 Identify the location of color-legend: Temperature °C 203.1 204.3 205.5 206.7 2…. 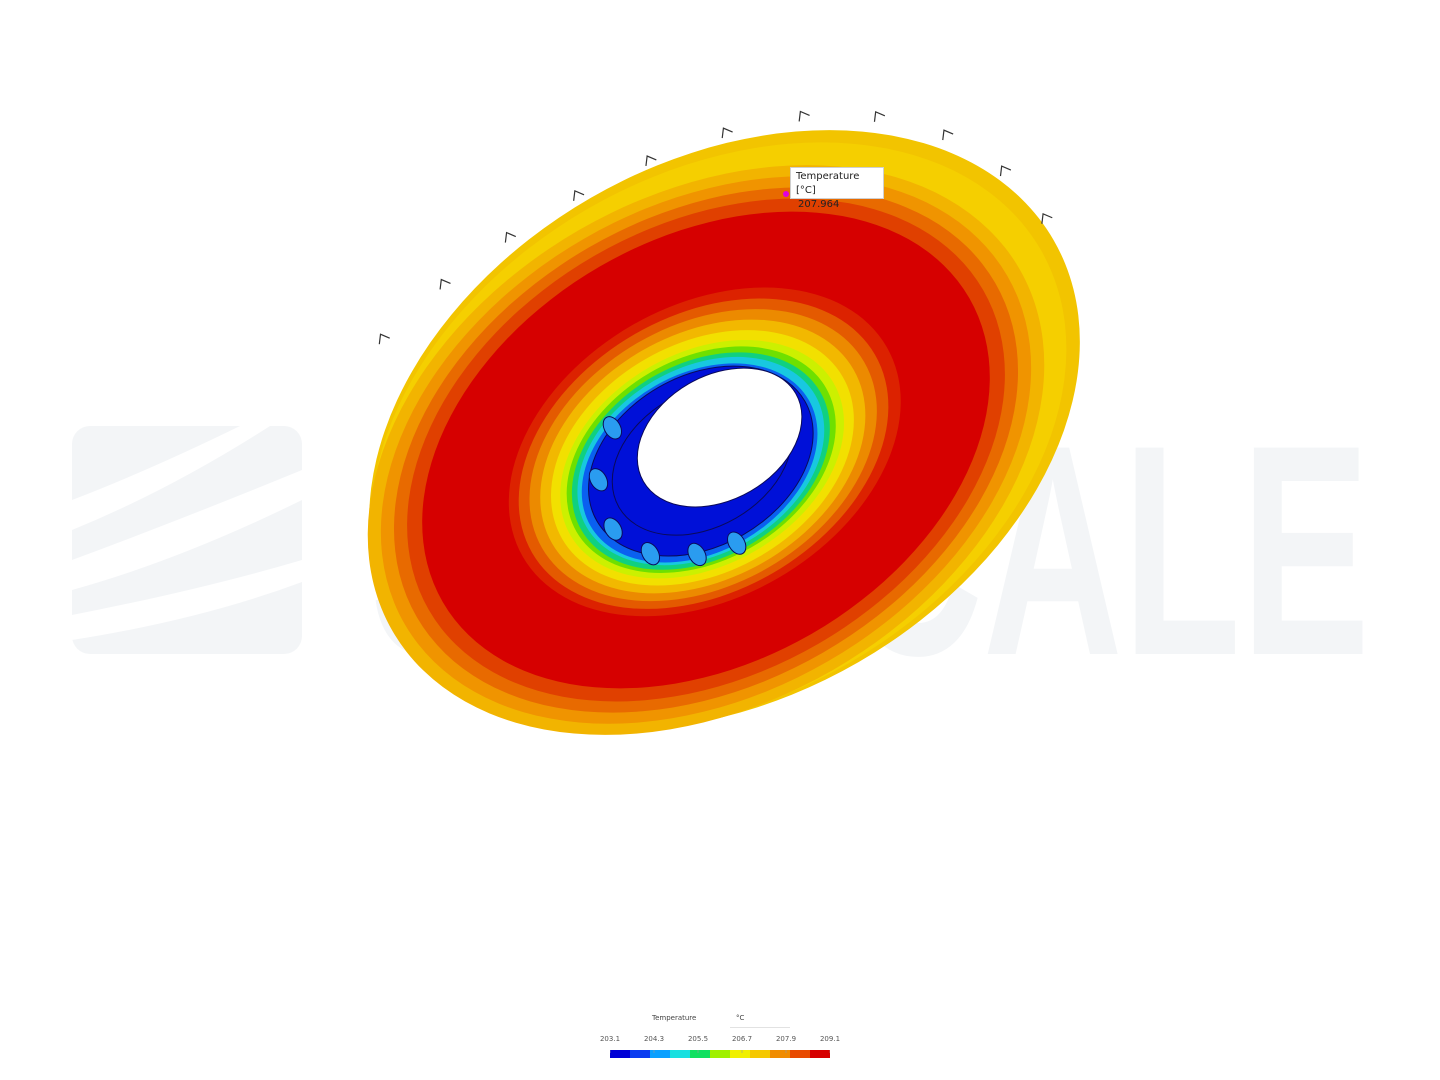
(721, 1040).